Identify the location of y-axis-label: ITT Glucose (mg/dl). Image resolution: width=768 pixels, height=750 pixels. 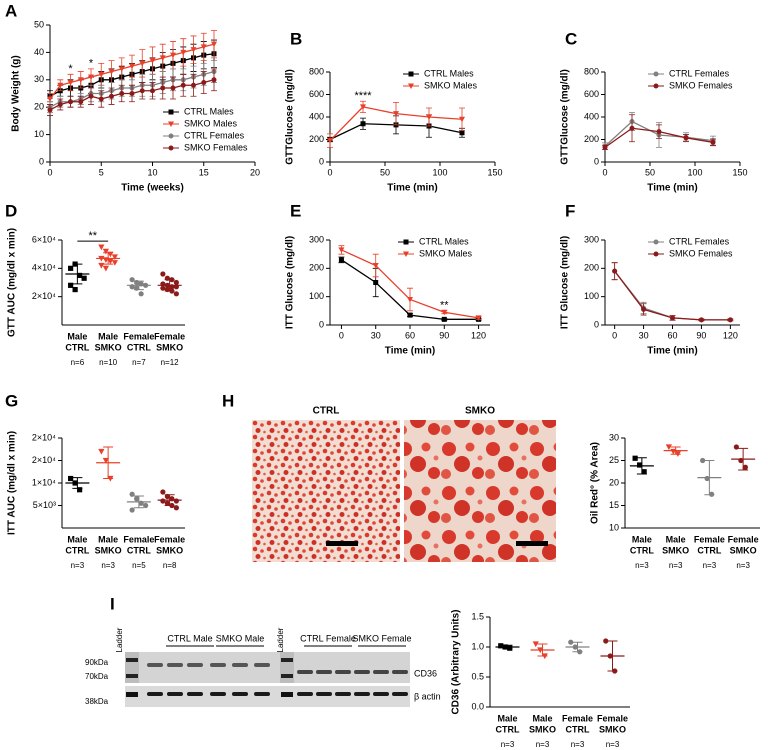
(565, 282).